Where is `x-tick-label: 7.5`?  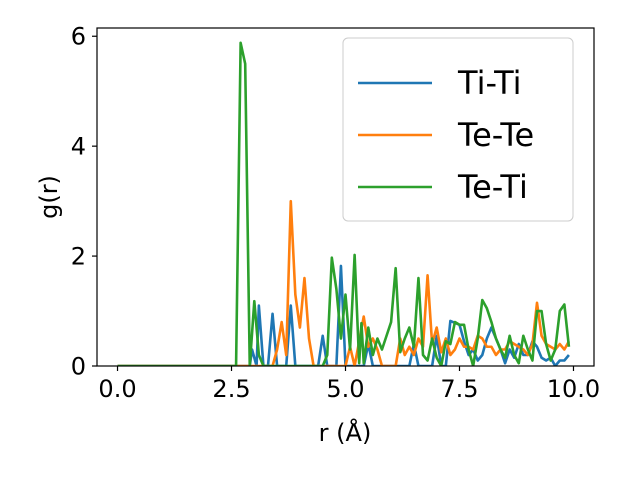 x-tick-label: 7.5 is located at coordinates (459, 389).